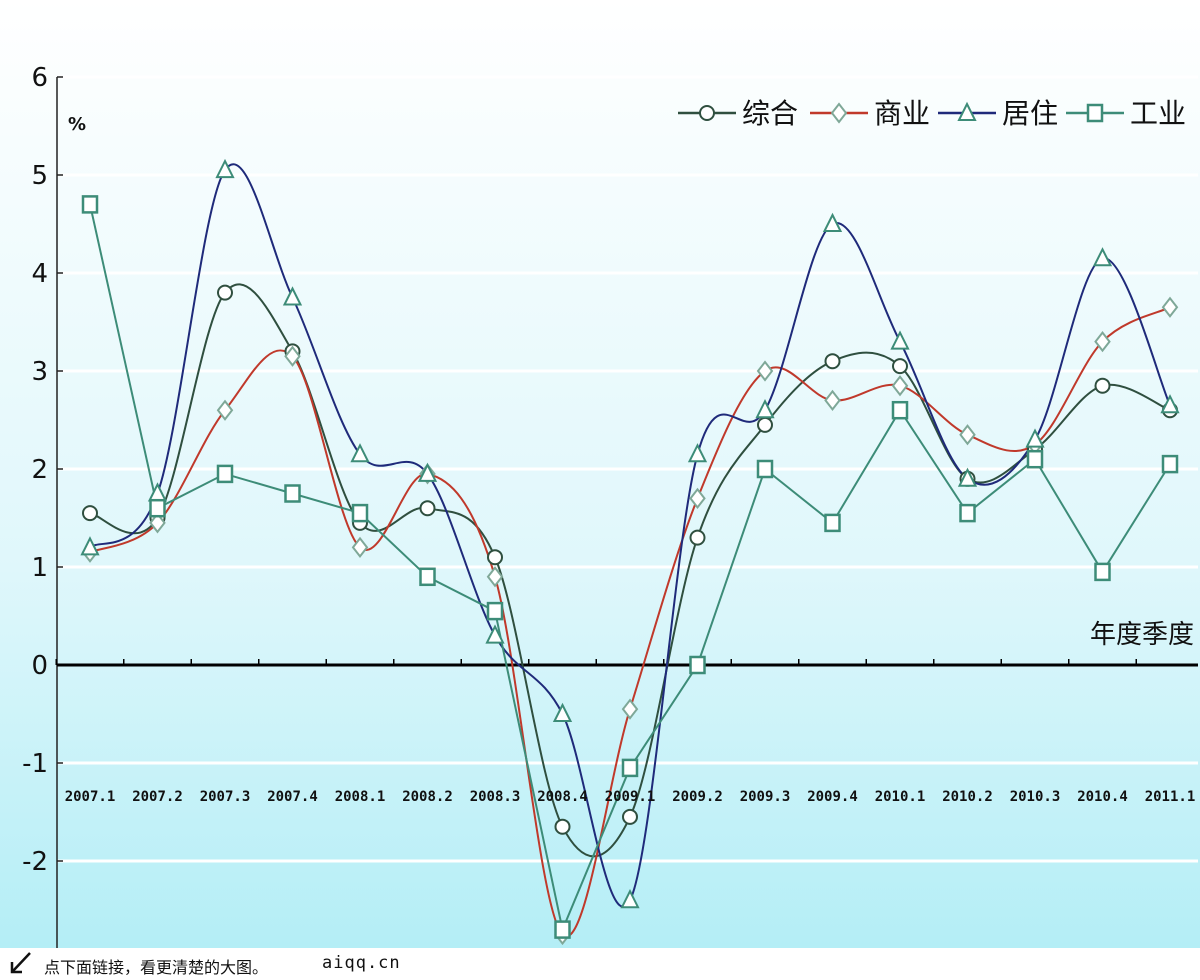 This screenshot has height=980, width=1200. Describe the element at coordinates (90, 797) in the screenshot. I see `x-category-label-0: 2007.1` at that location.